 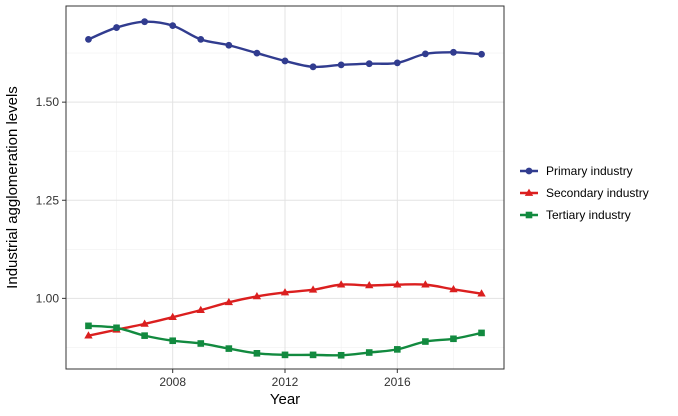 What do you see at coordinates (285, 340) in the screenshot?
I see `series-tertiary-industry` at bounding box center [285, 340].